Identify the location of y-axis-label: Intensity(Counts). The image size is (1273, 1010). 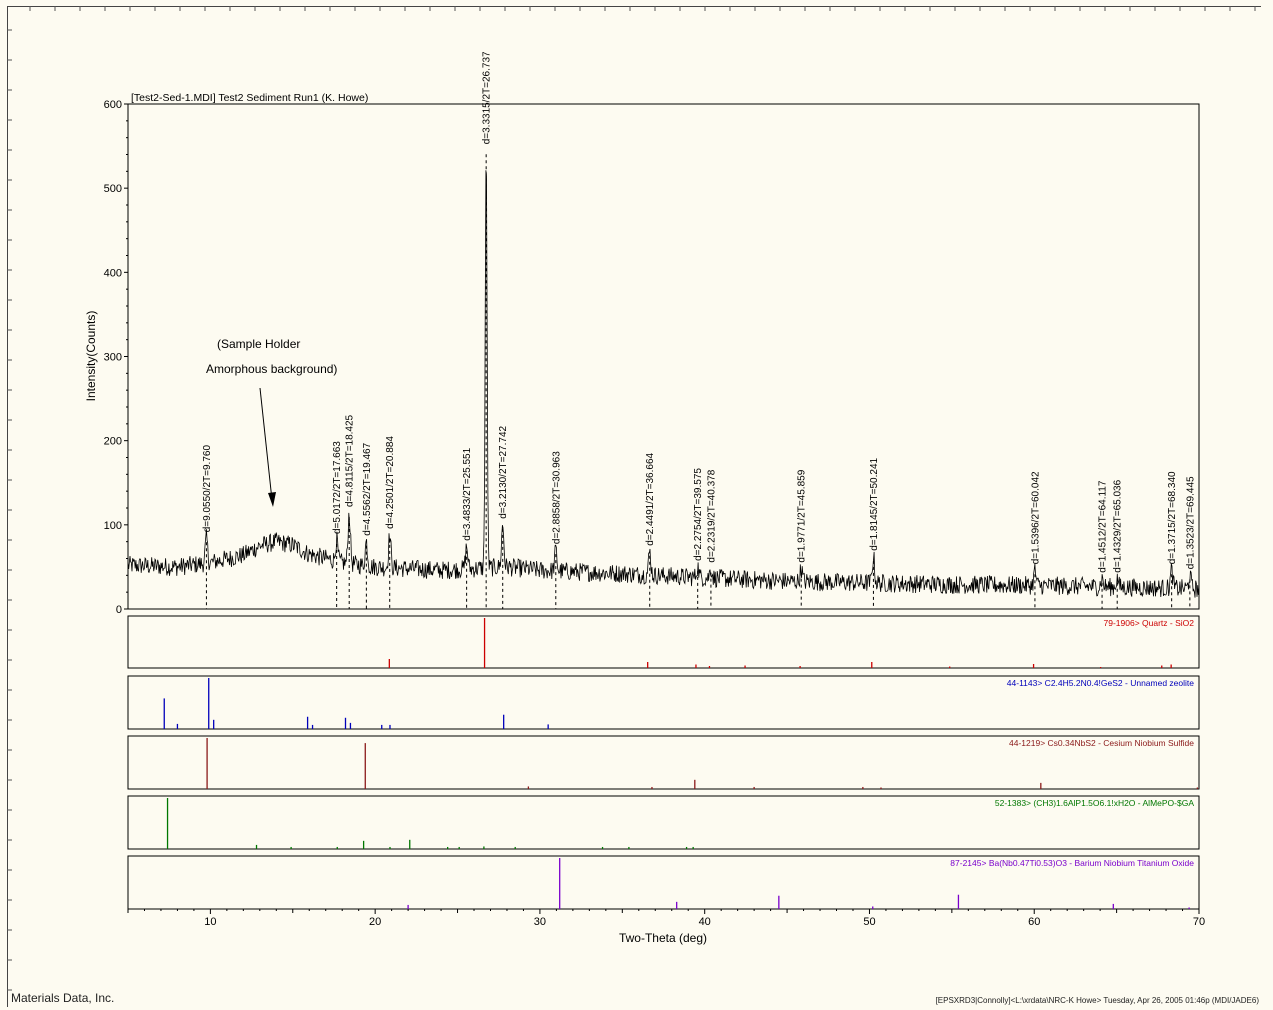
(91, 356).